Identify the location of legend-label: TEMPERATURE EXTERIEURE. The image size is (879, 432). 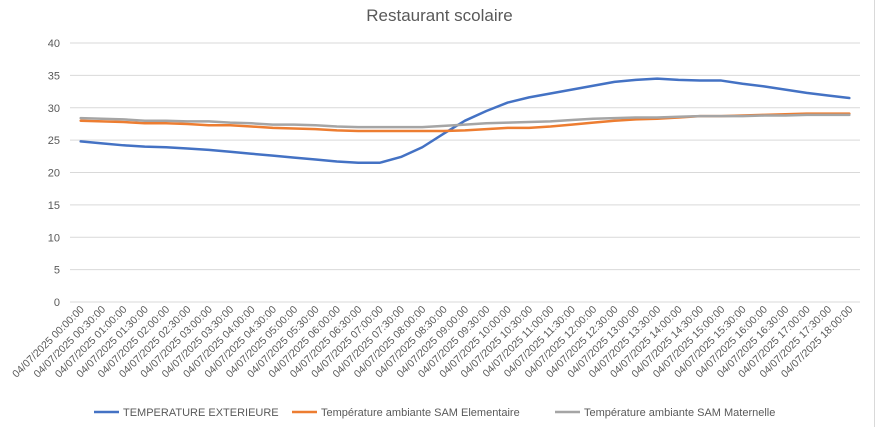
(201, 413).